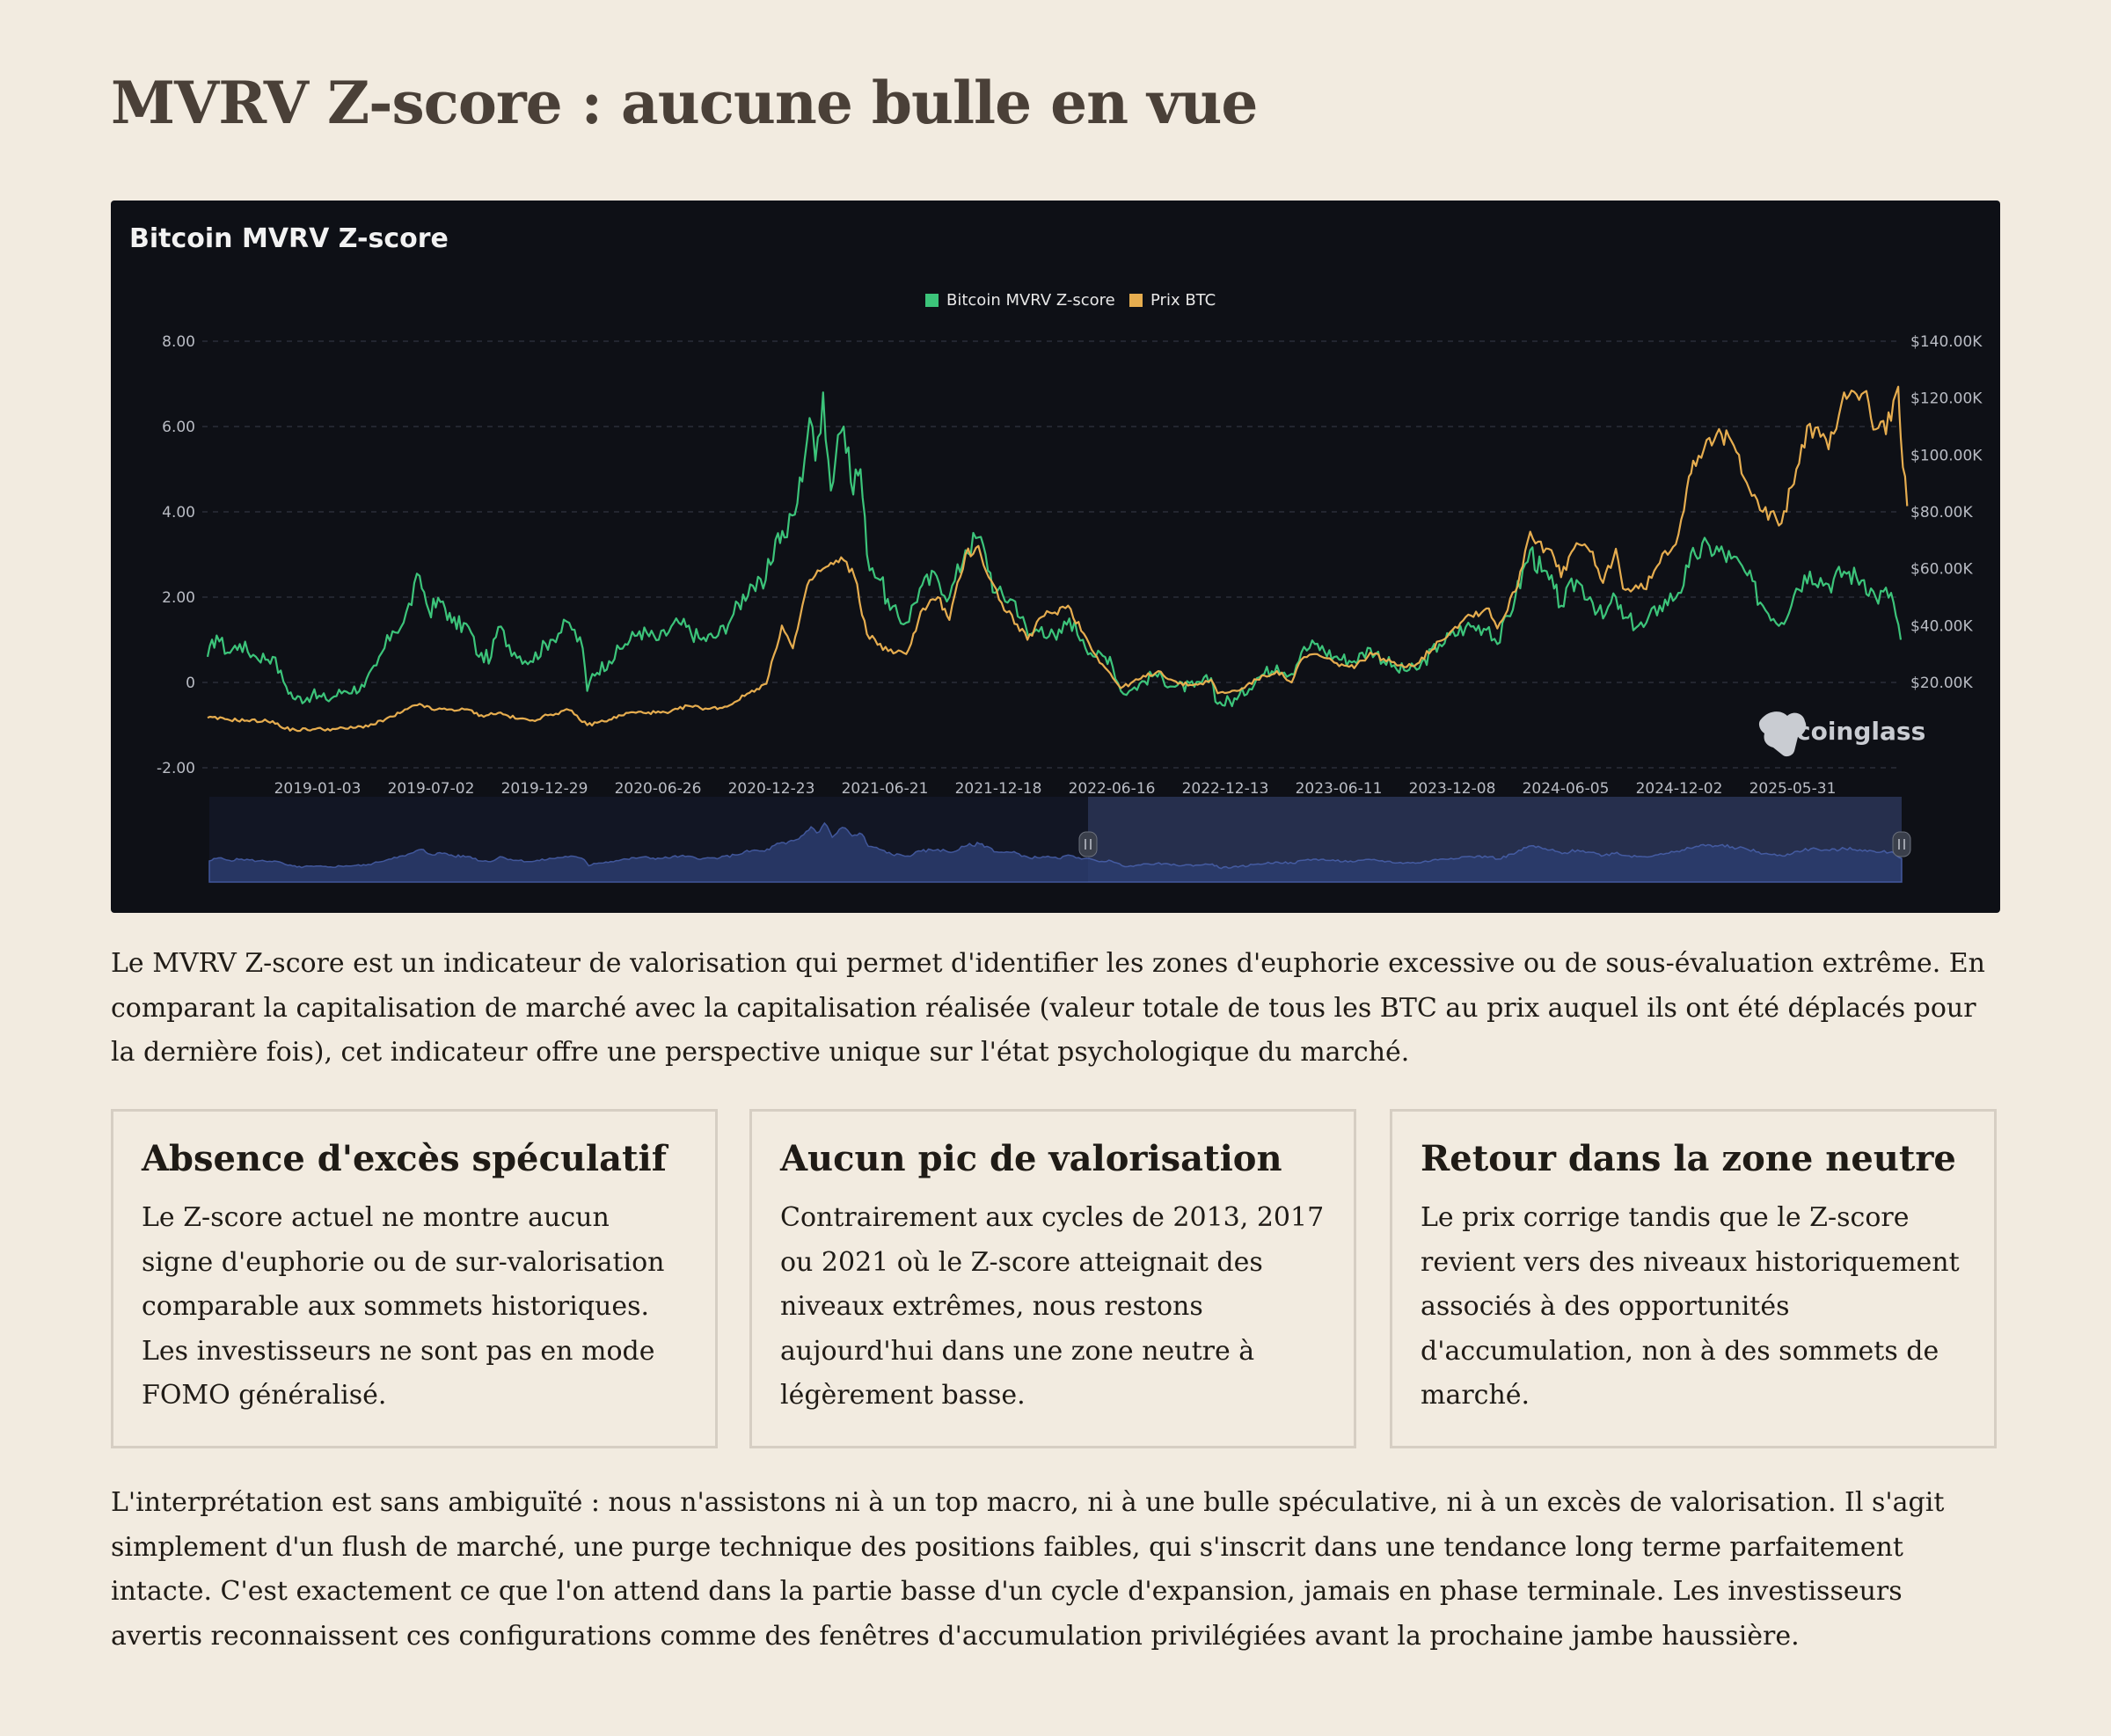 The width and height of the screenshot is (2111, 1736). Describe the element at coordinates (191, 684) in the screenshot. I see `y-left-tick-label: 0` at that location.